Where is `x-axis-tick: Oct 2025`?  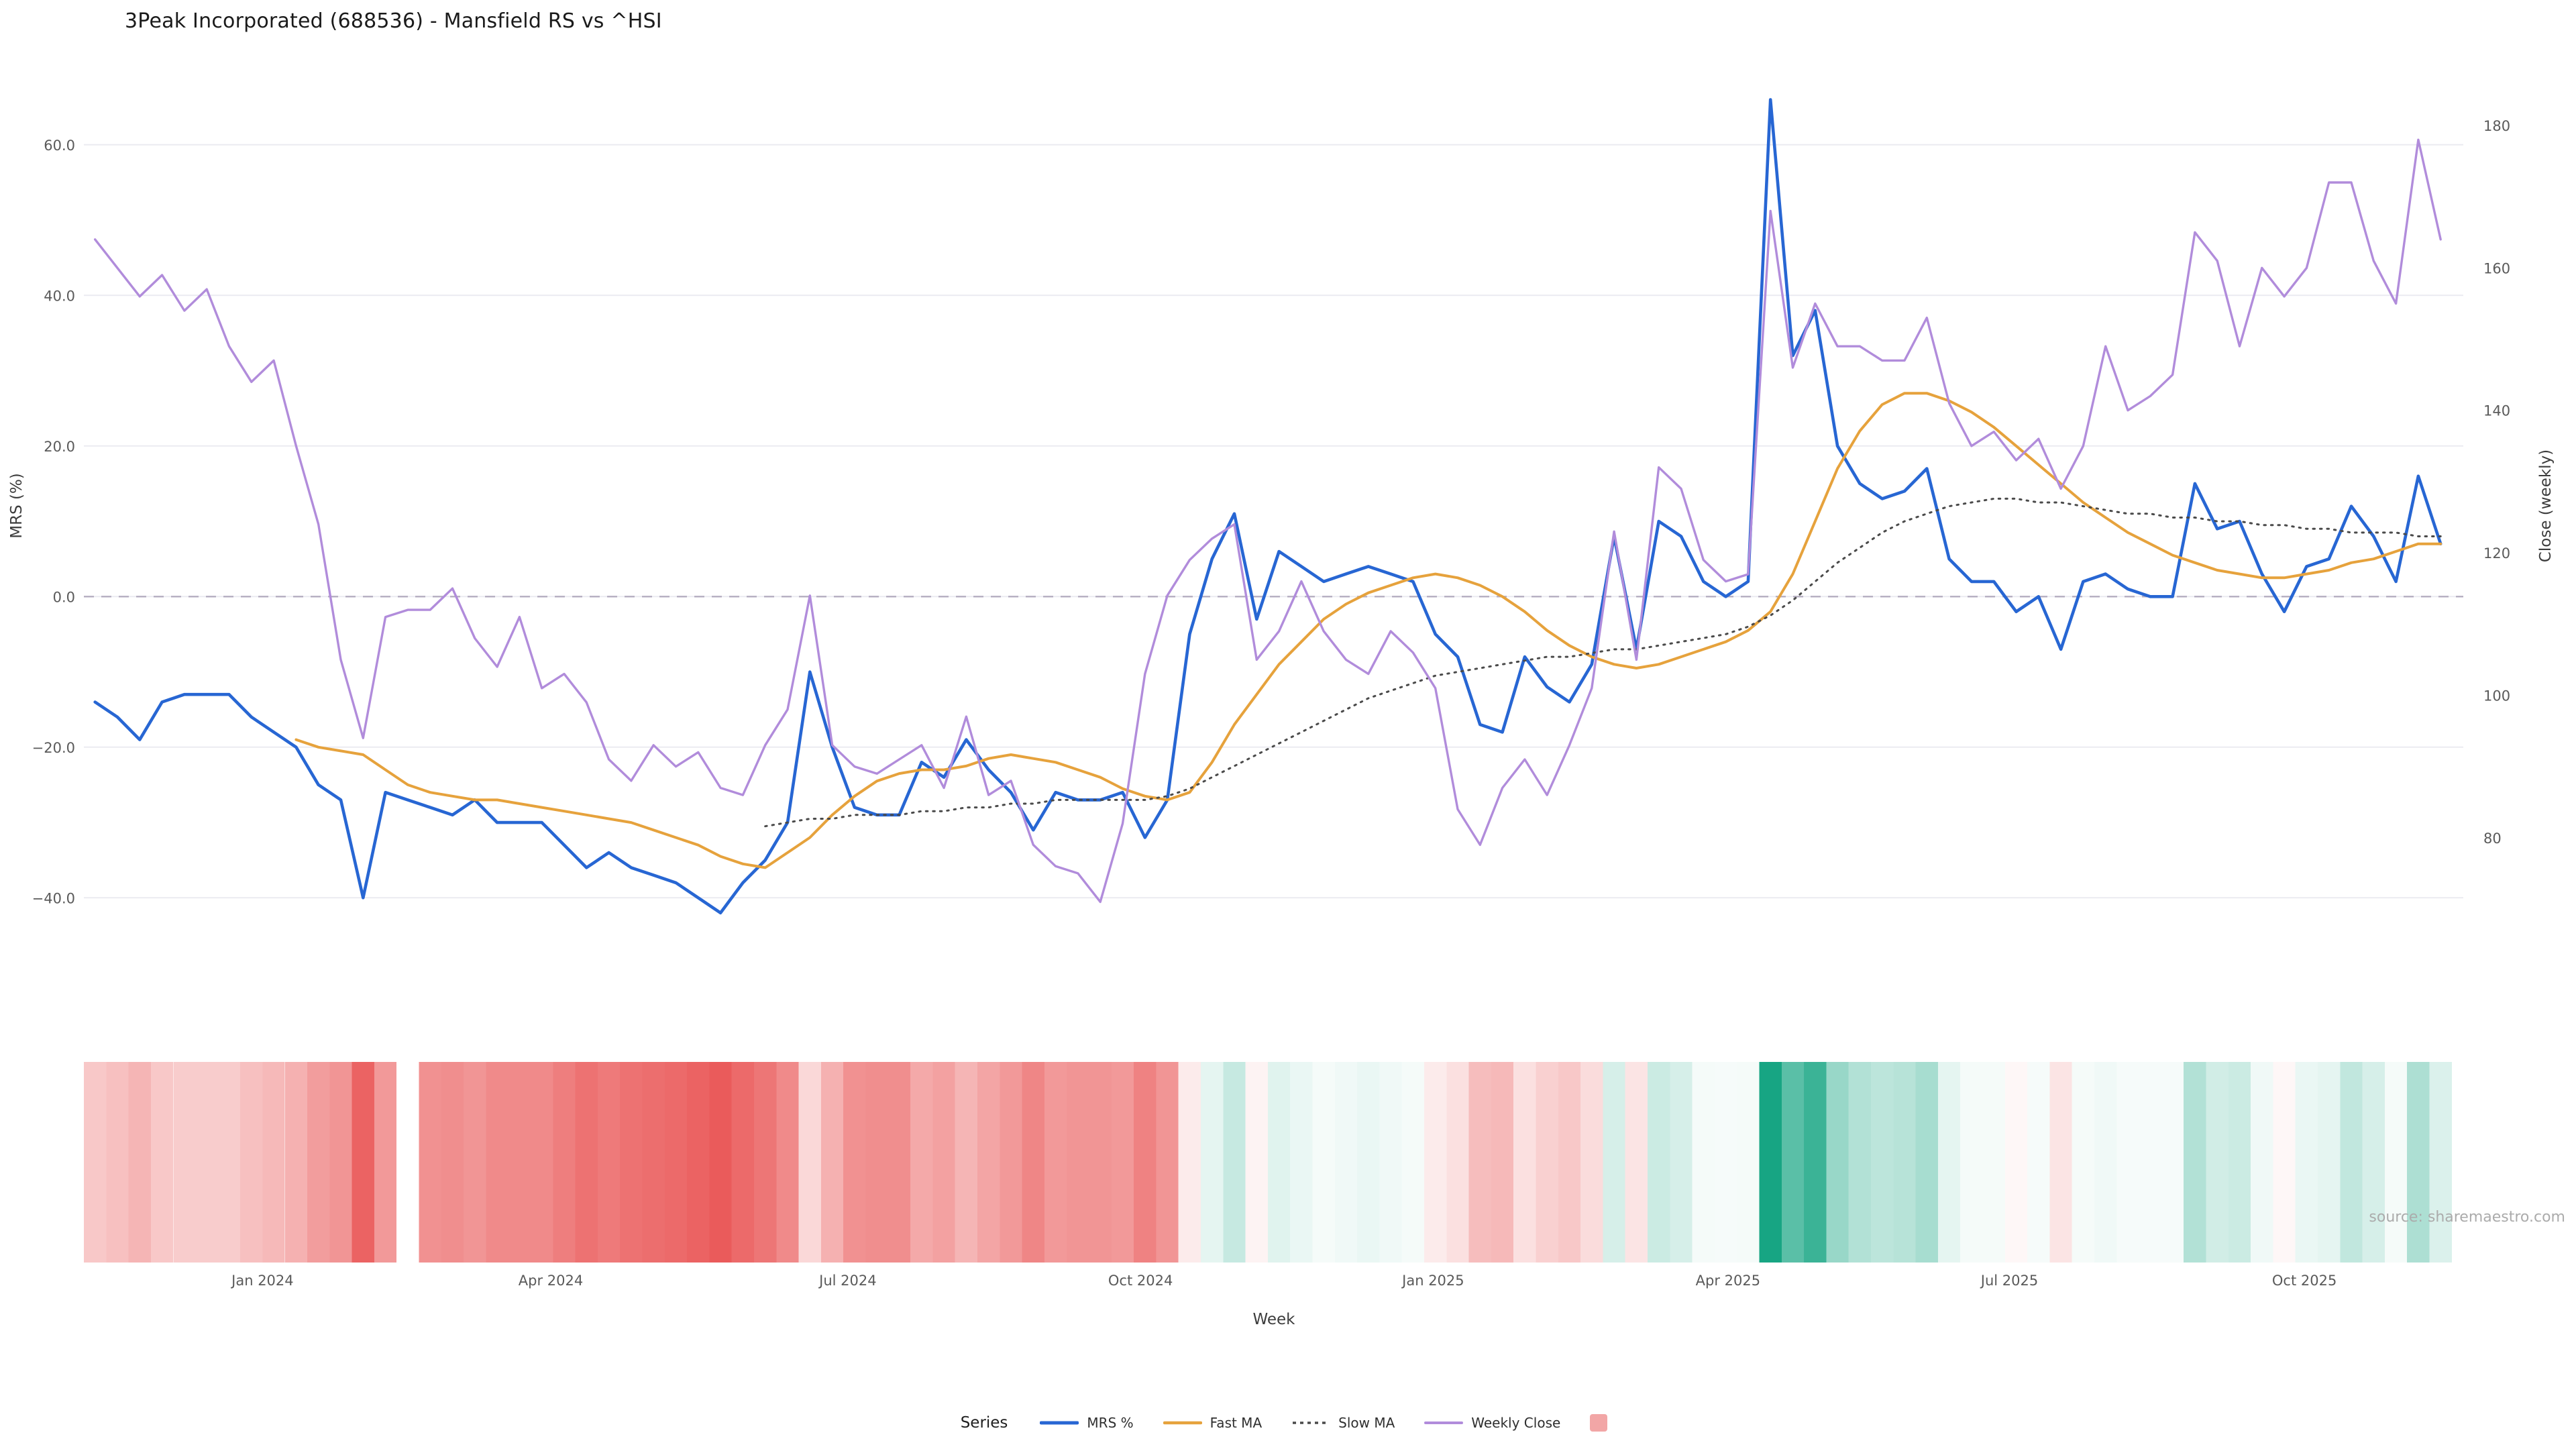
x-axis-tick: Oct 2025 is located at coordinates (2304, 1281).